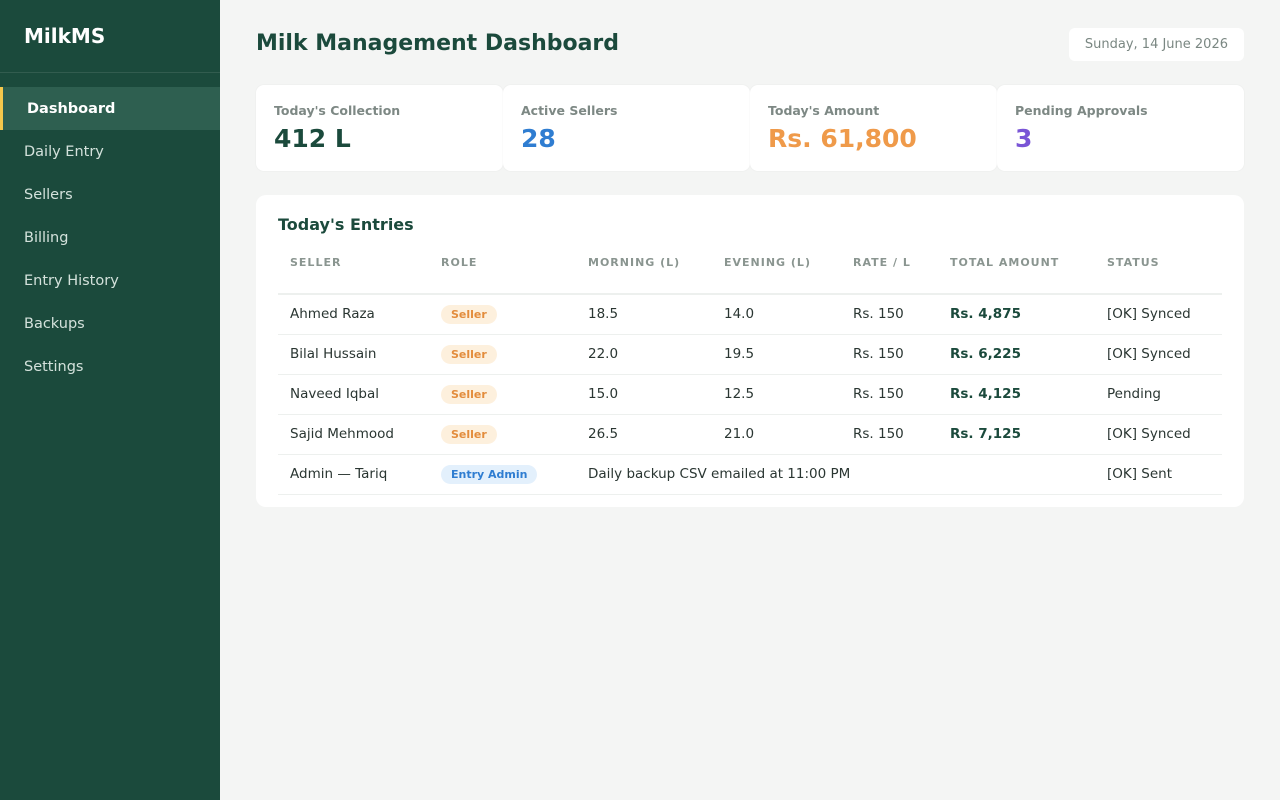 This screenshot has width=1280, height=800. What do you see at coordinates (538, 138) in the screenshot?
I see `stat-value: 28` at bounding box center [538, 138].